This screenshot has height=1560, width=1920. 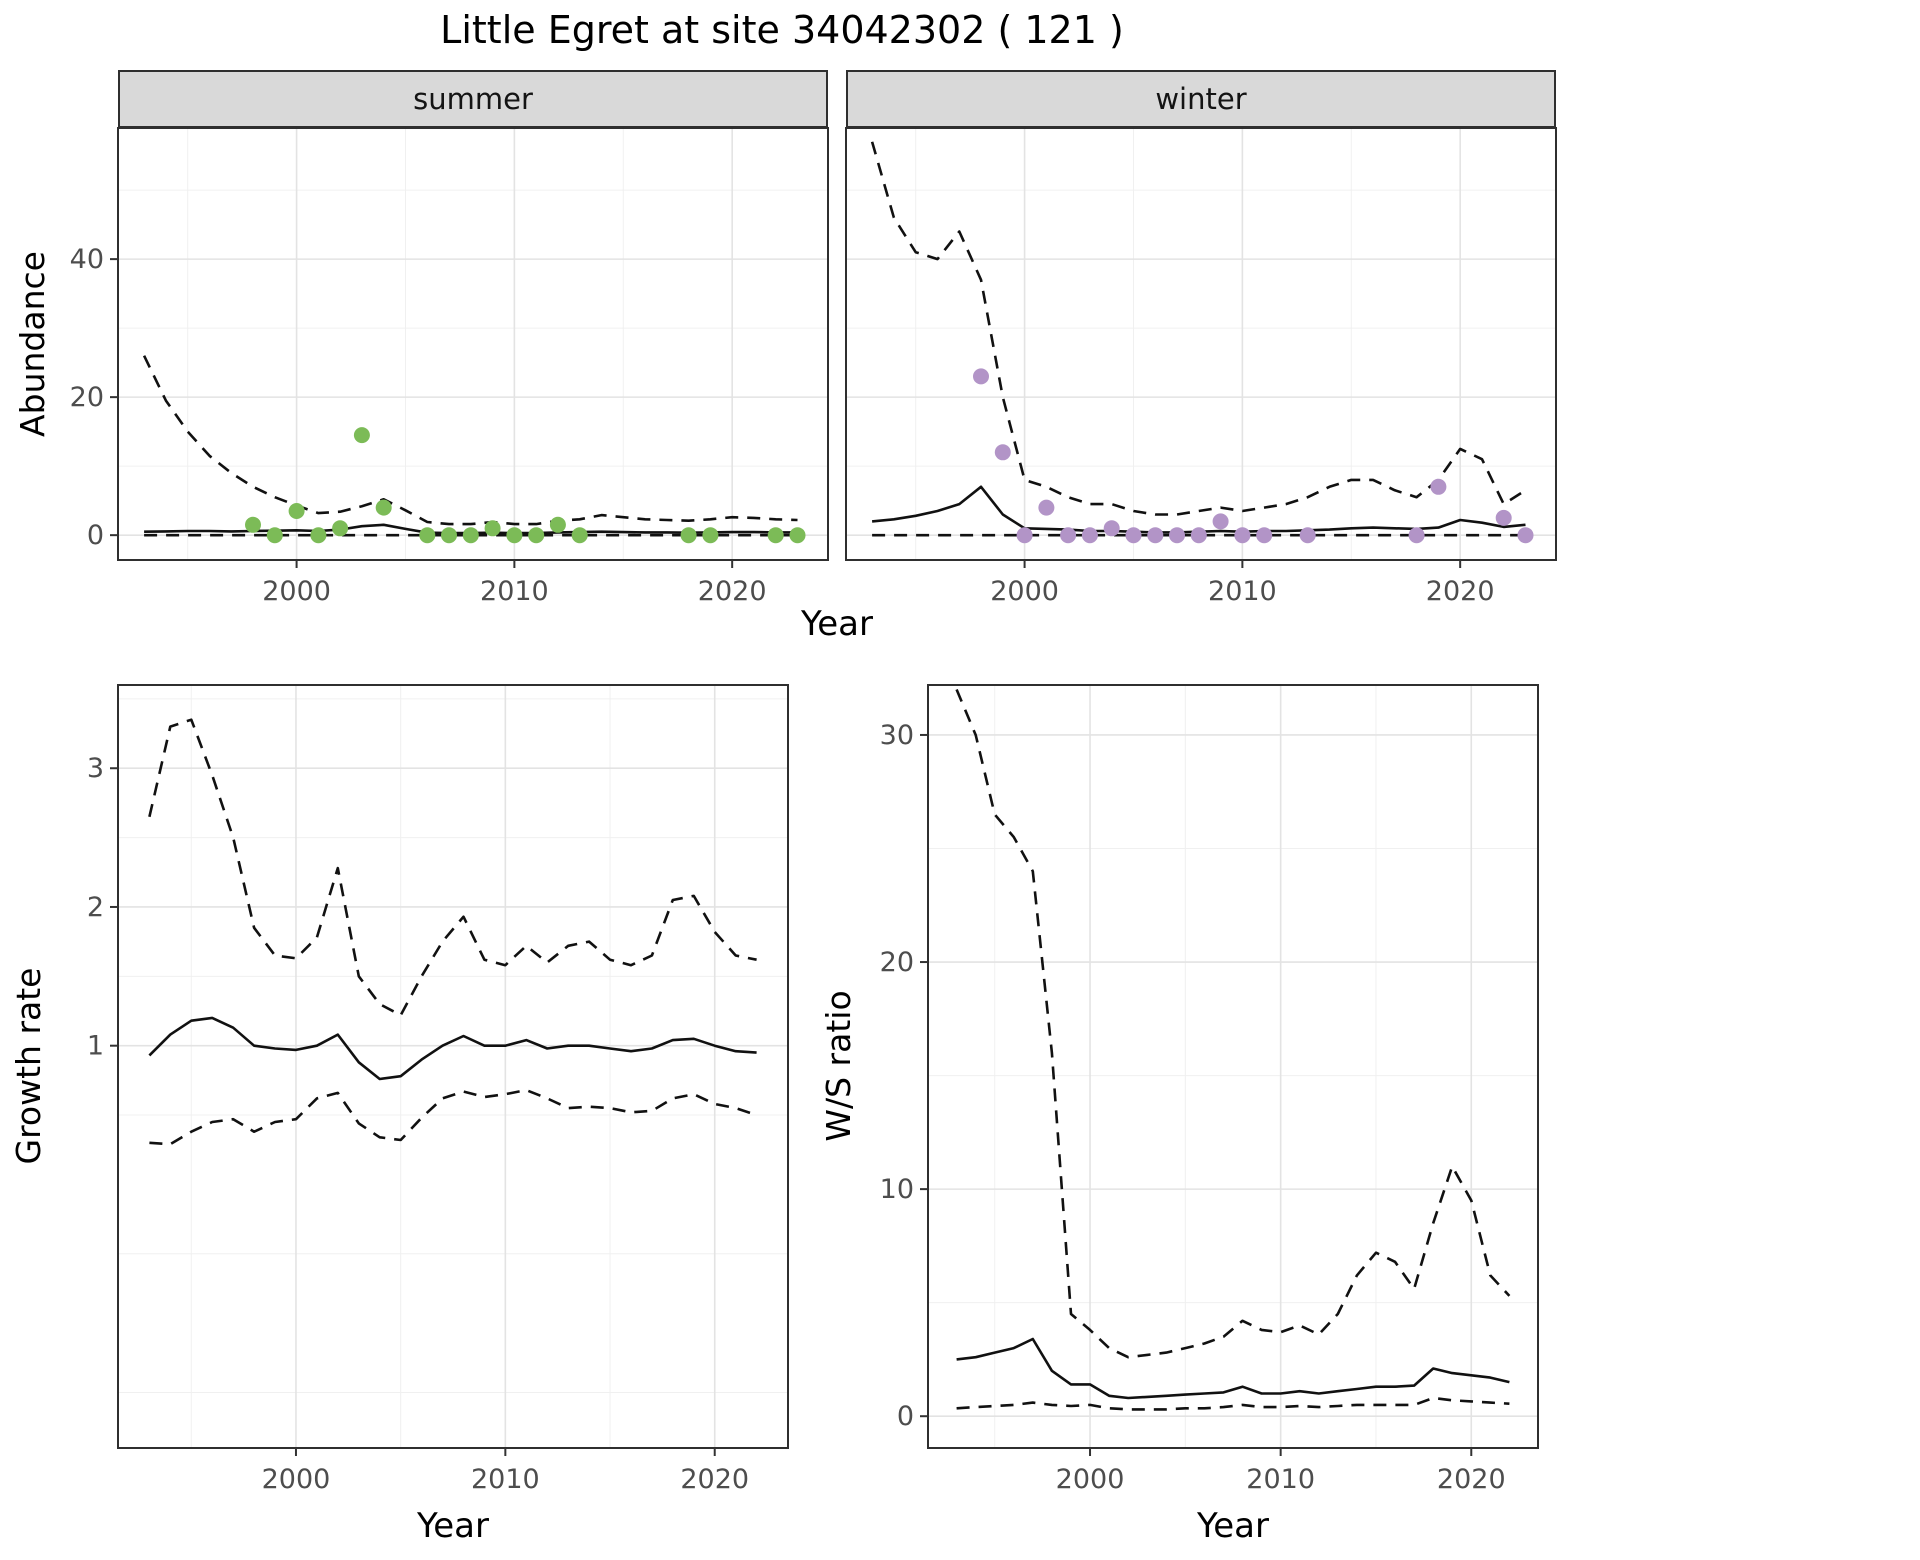 What do you see at coordinates (837, 624) in the screenshot?
I see `abundance-x-axis-title: Year` at bounding box center [837, 624].